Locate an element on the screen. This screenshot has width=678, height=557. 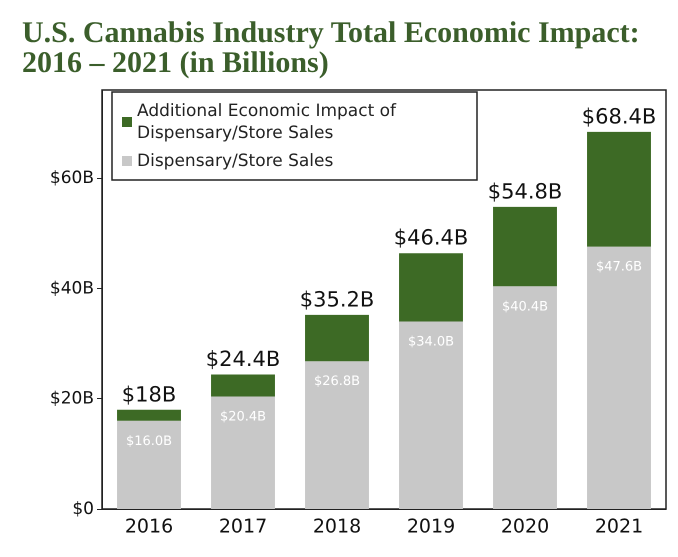
x-tick-label: 2017 is located at coordinates (243, 527).